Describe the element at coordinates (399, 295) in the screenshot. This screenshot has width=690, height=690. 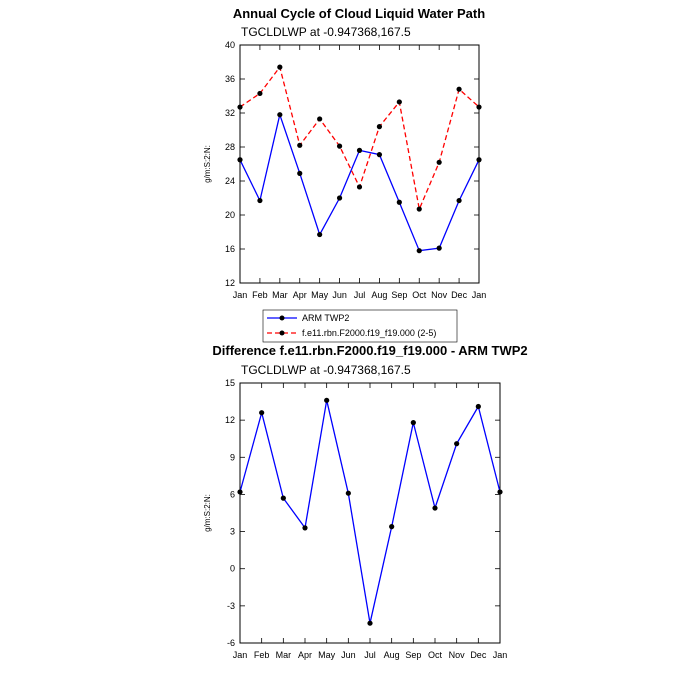
I see `chart-1-xtick-label: Sep` at that location.